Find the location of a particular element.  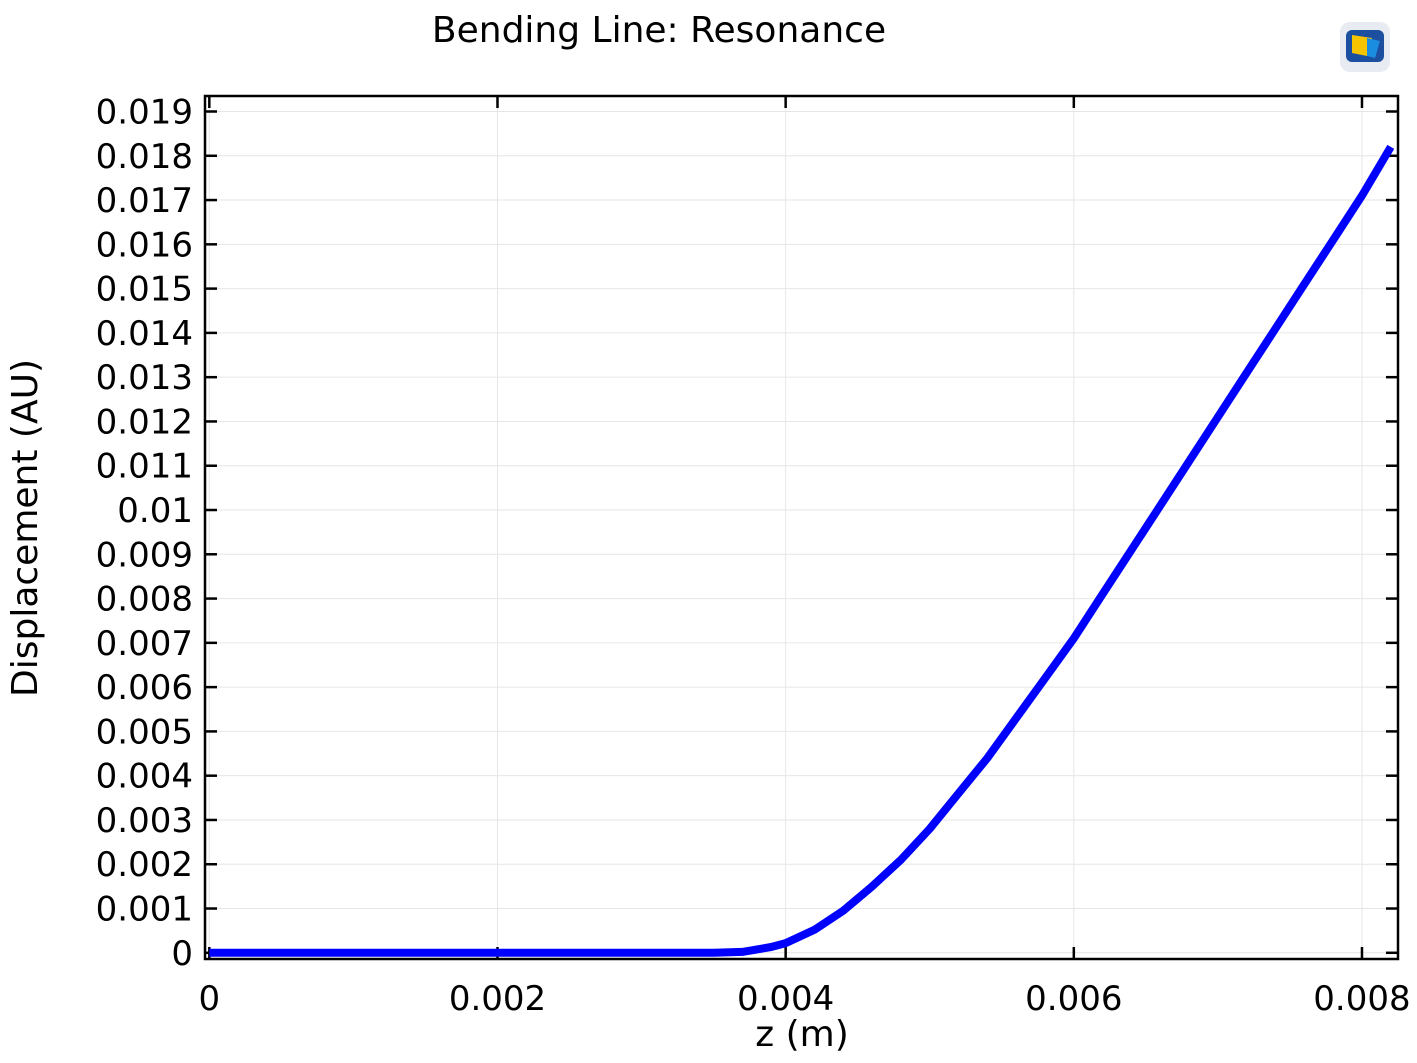

y-tick-label: 0.01 is located at coordinates (155, 511).